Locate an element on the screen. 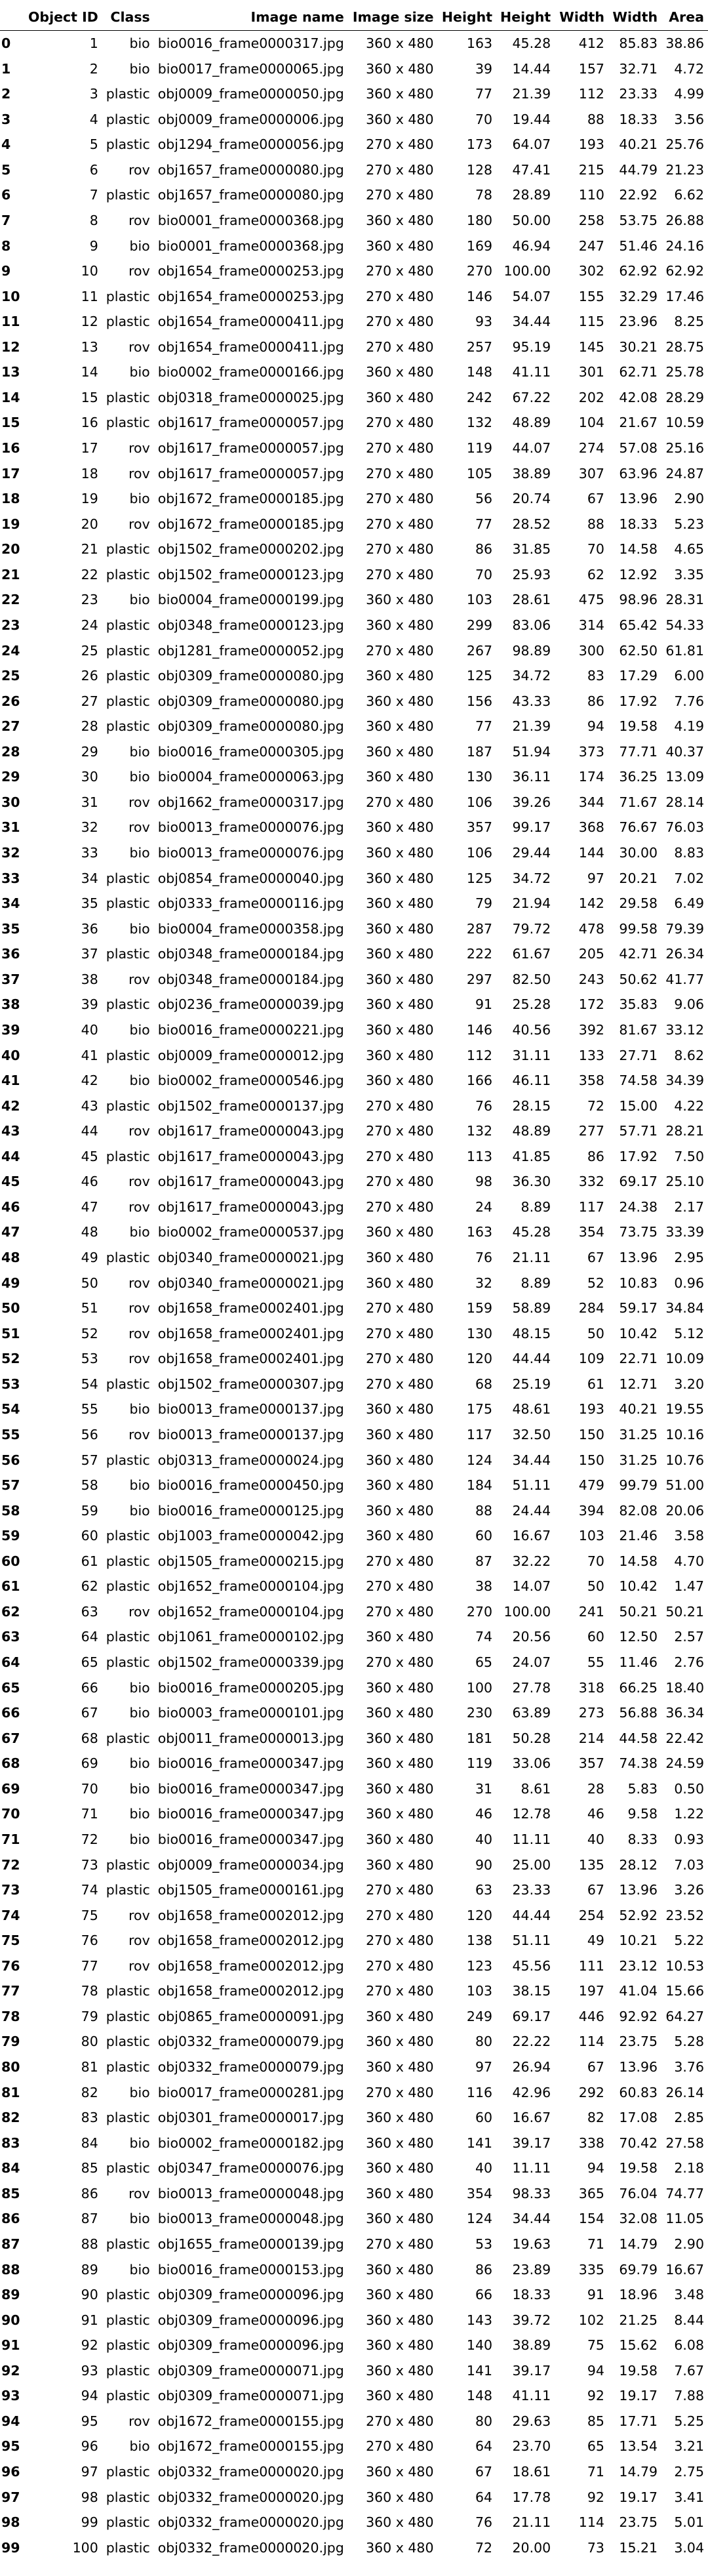 The width and height of the screenshot is (708, 2576). cell-width-px: 392 is located at coordinates (591, 1029).